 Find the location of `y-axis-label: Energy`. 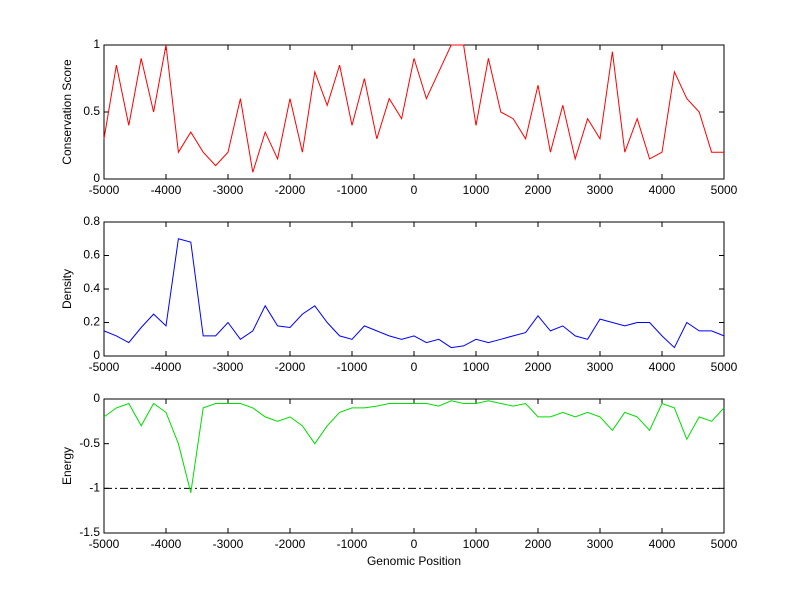

y-axis-label: Energy is located at coordinates (67, 466).